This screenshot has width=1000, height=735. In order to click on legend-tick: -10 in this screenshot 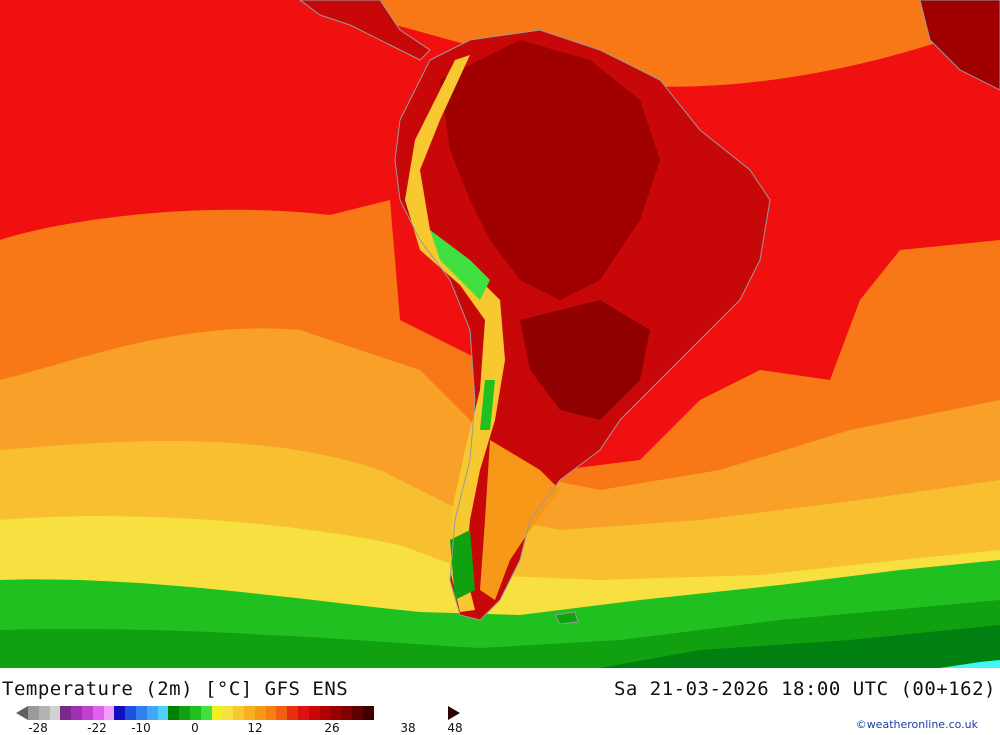, I will do `click(141, 728)`.